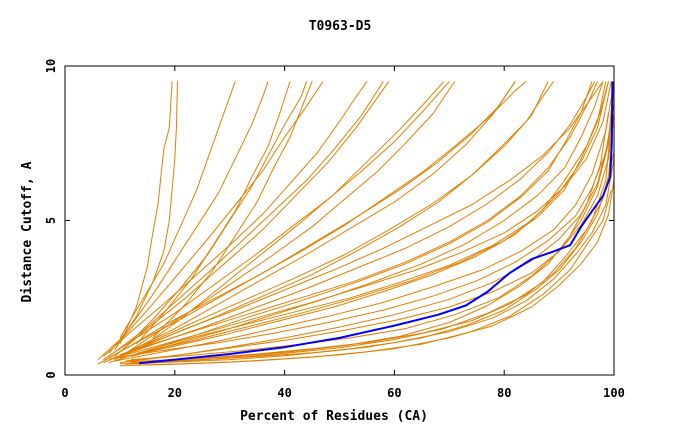 Image resolution: width=680 pixels, height=444 pixels. What do you see at coordinates (394, 393) in the screenshot?
I see `x-tick-label-60: 60` at bounding box center [394, 393].